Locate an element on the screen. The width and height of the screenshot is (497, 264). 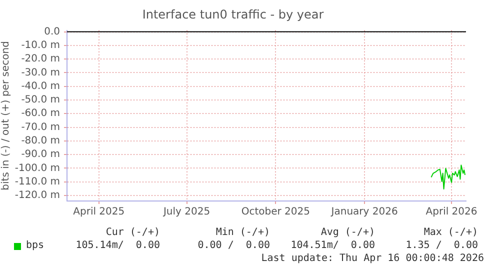
text: Max (-/+) is located at coordinates (451, 232).